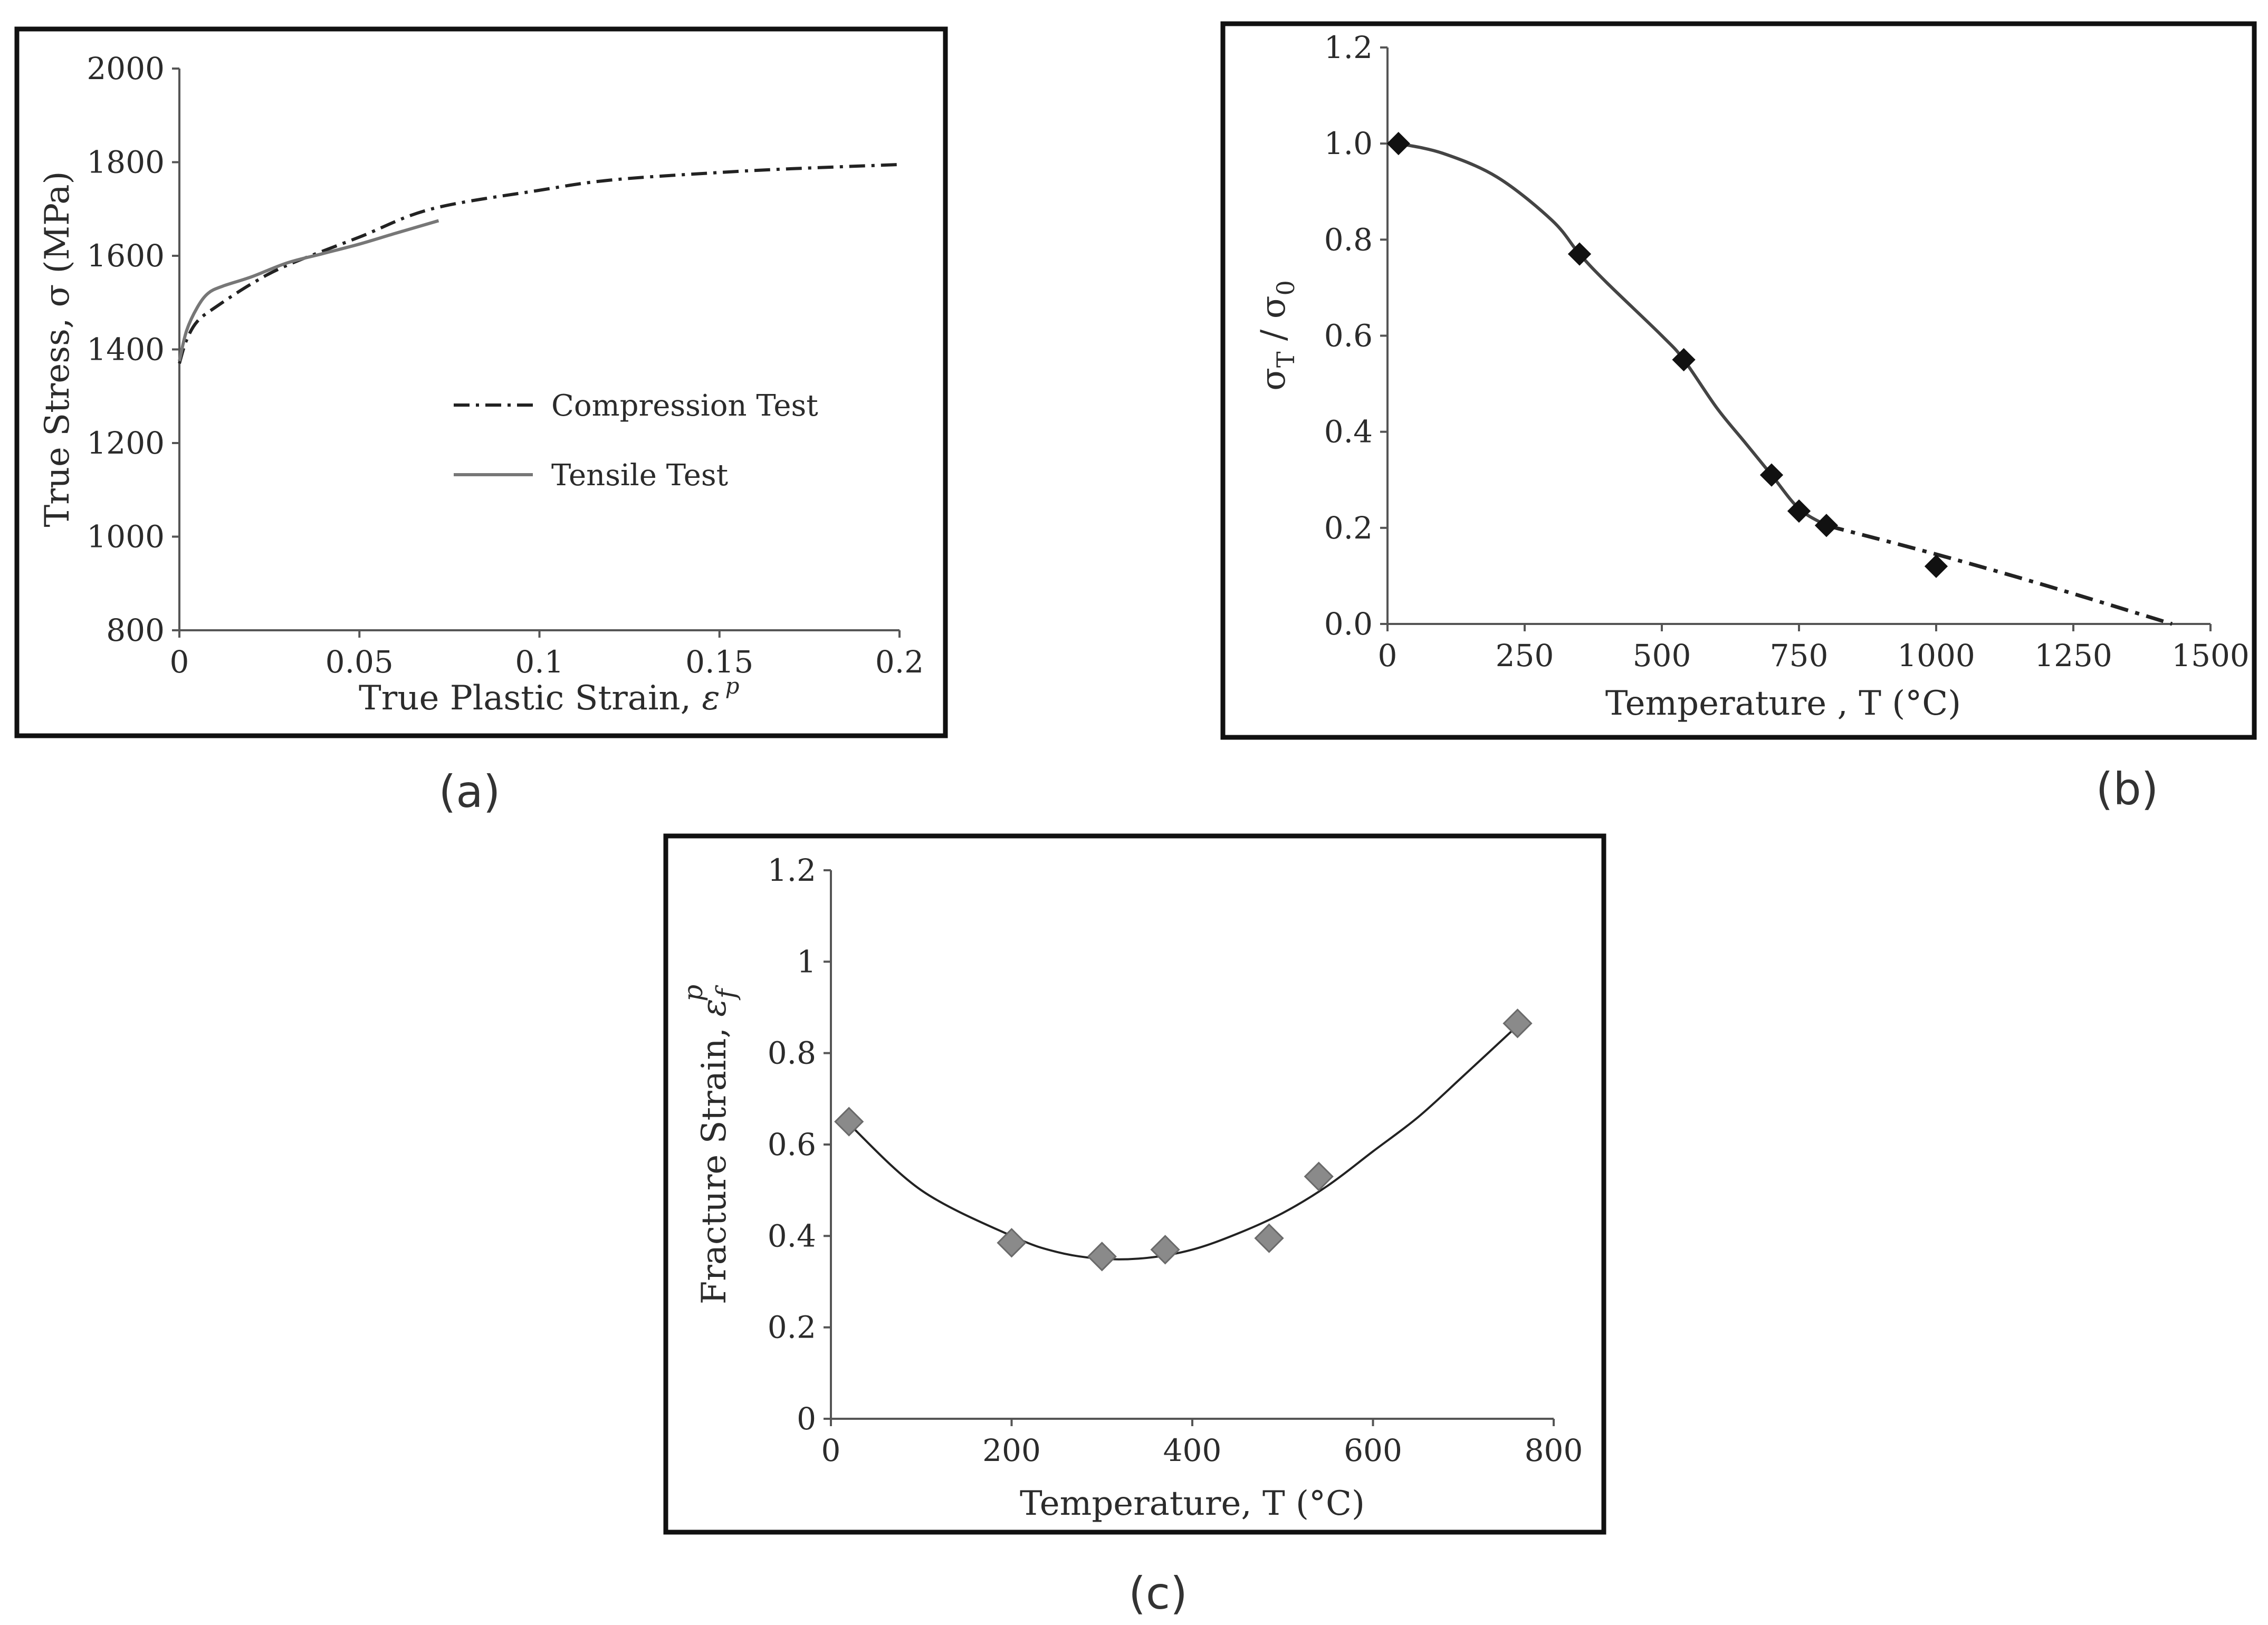 The height and width of the screenshot is (1625, 2268). Describe the element at coordinates (126, 162) in the screenshot. I see `y-tick-label: 1800` at that location.